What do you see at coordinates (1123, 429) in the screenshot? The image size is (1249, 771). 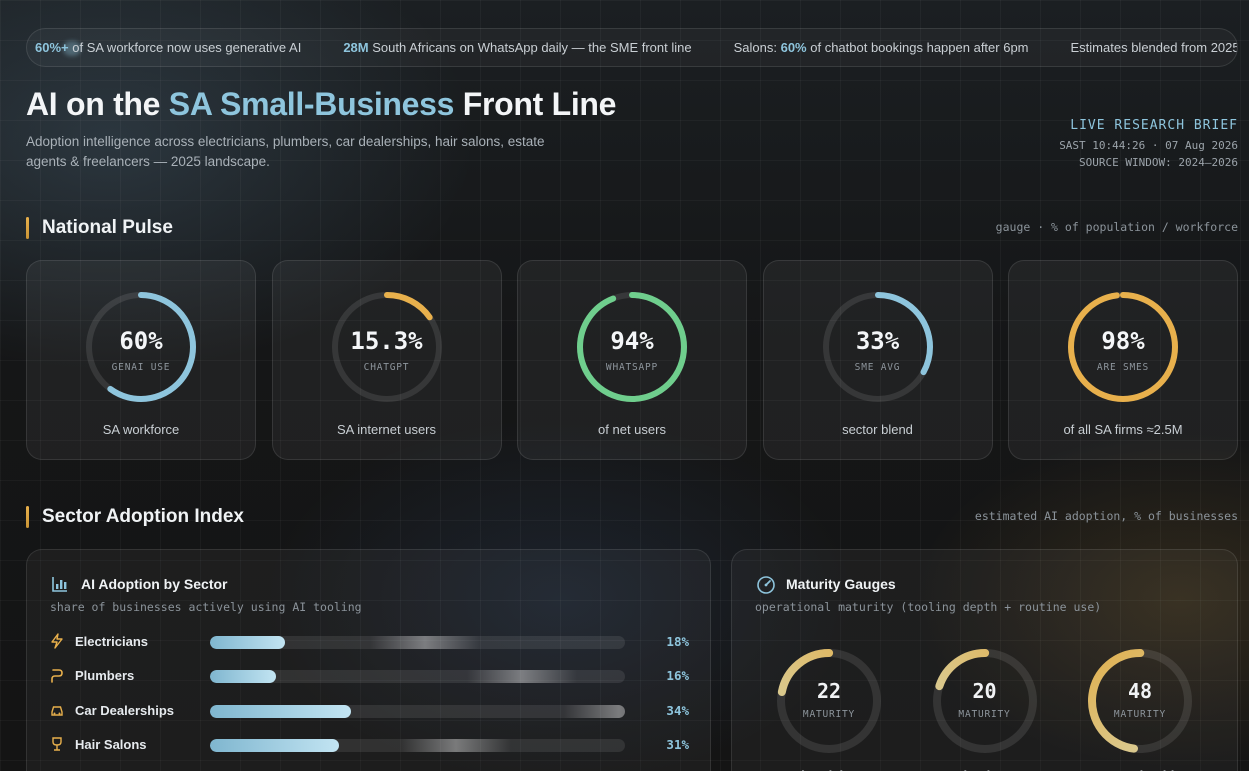 I see `gauge-caption: of all SA firms ≈2.5M` at bounding box center [1123, 429].